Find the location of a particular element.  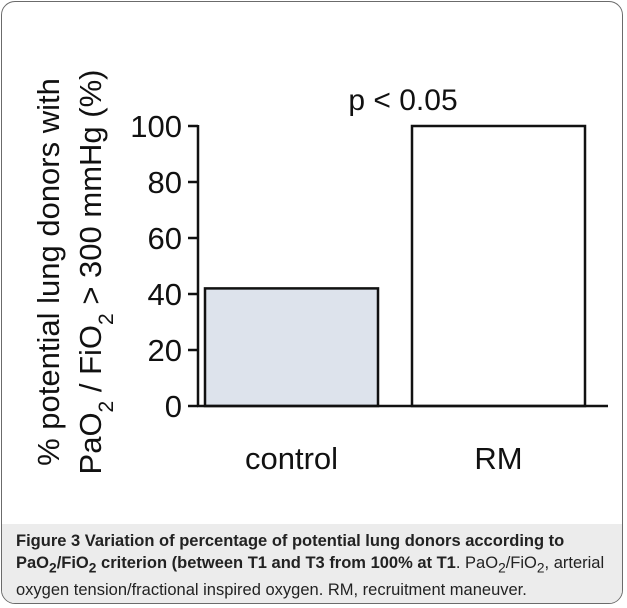

bar-control is located at coordinates (291, 347).